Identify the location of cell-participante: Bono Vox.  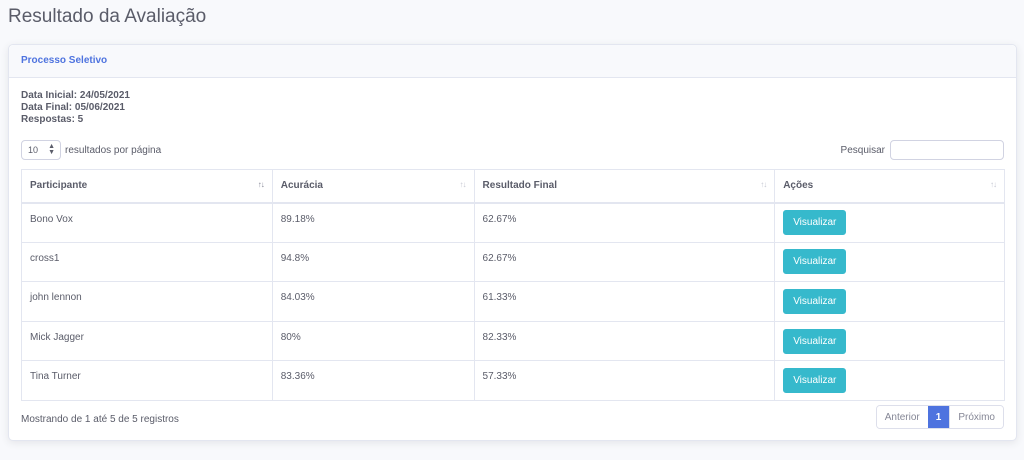
(147, 222).